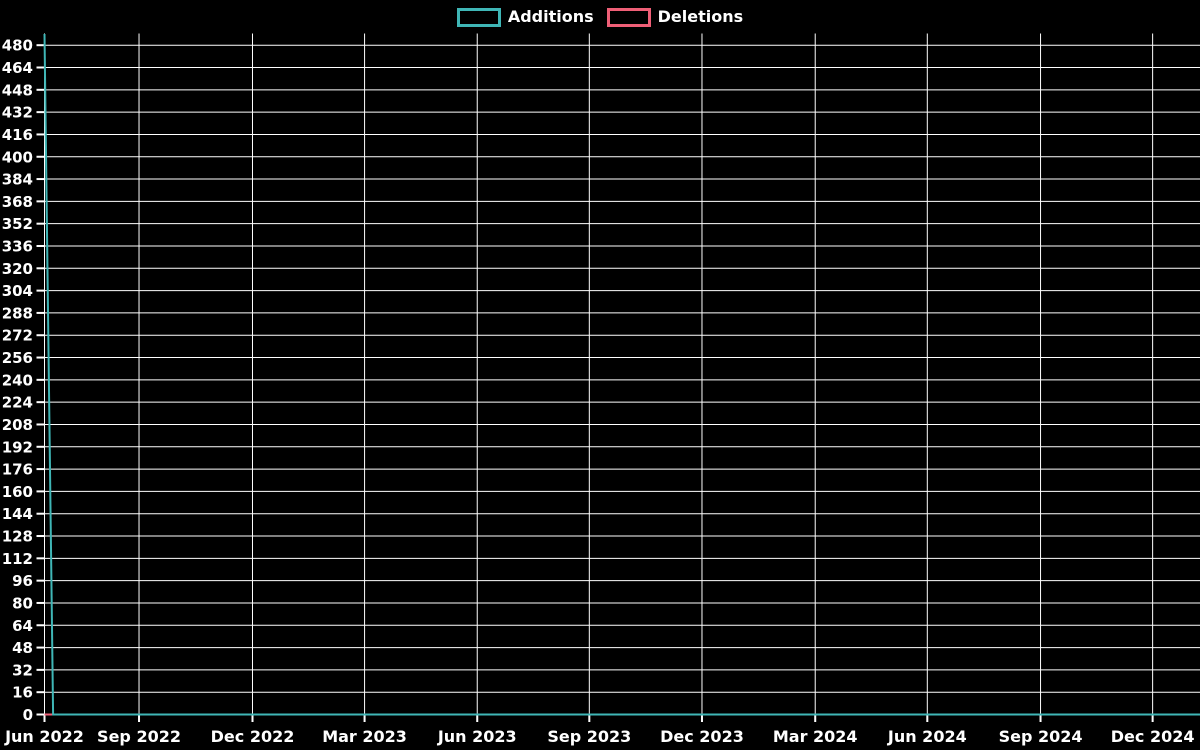 This screenshot has width=1200, height=750. I want to click on y-tick-label: 48, so click(22, 648).